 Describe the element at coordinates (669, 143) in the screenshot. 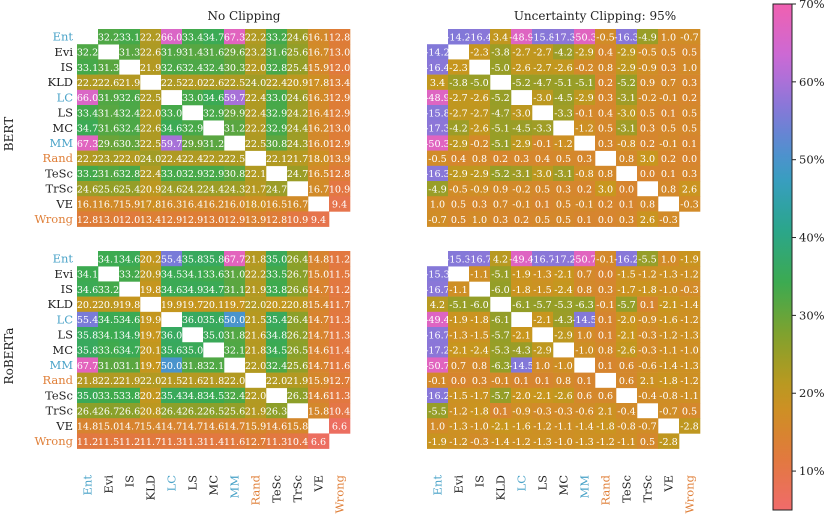

I see `heatmap-cell-bert_clip-MM-VE` at that location.